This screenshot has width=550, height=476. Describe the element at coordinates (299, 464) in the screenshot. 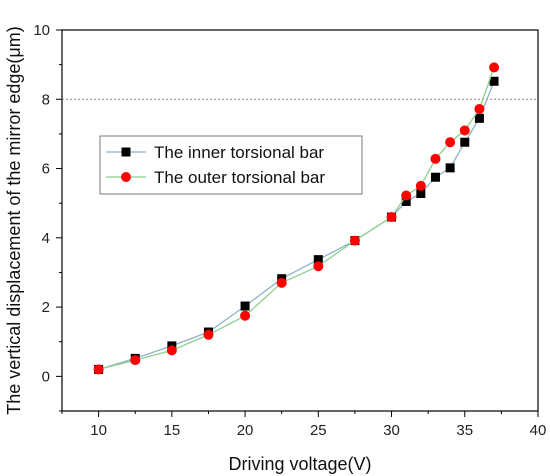

I see `x-axis-title: Driving voltage(V)` at that location.